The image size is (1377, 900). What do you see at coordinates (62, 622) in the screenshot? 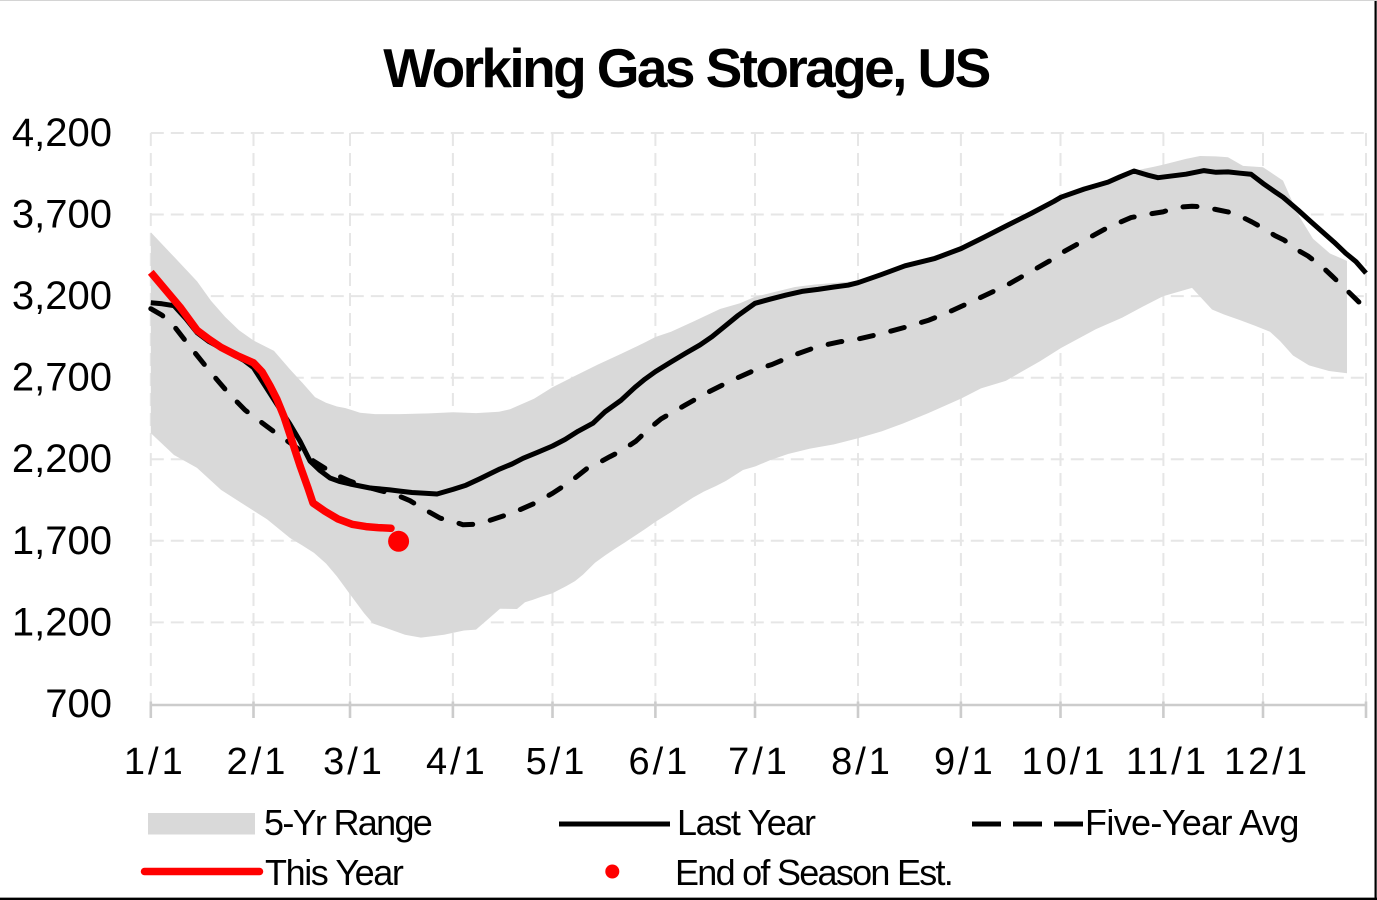
I see `svg-text: 1,200` at bounding box center [62, 622].